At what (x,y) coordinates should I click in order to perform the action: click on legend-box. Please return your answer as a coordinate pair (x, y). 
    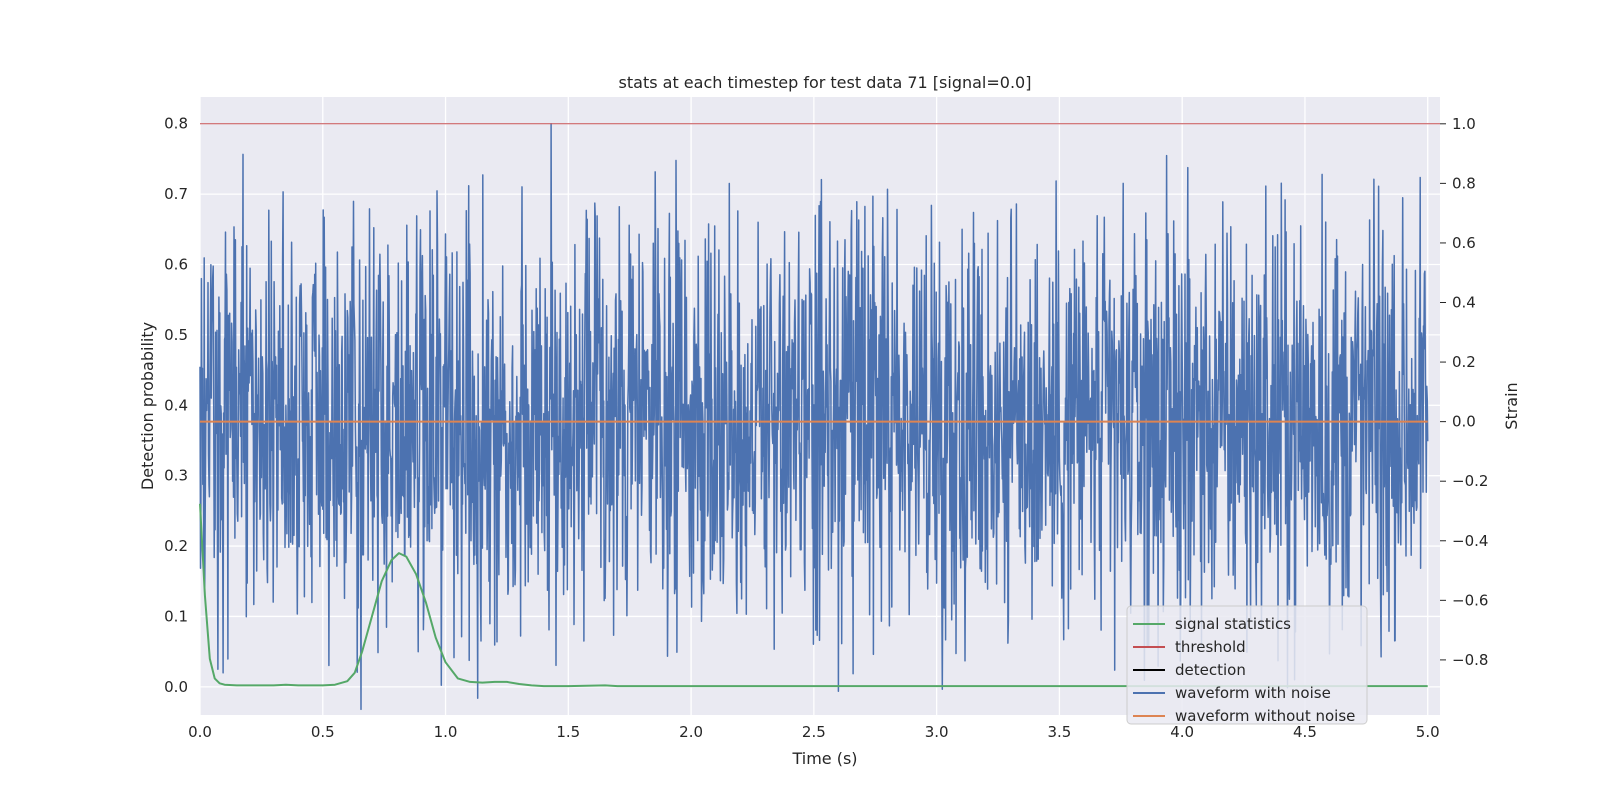
    Looking at the image, I should click on (1247, 665).